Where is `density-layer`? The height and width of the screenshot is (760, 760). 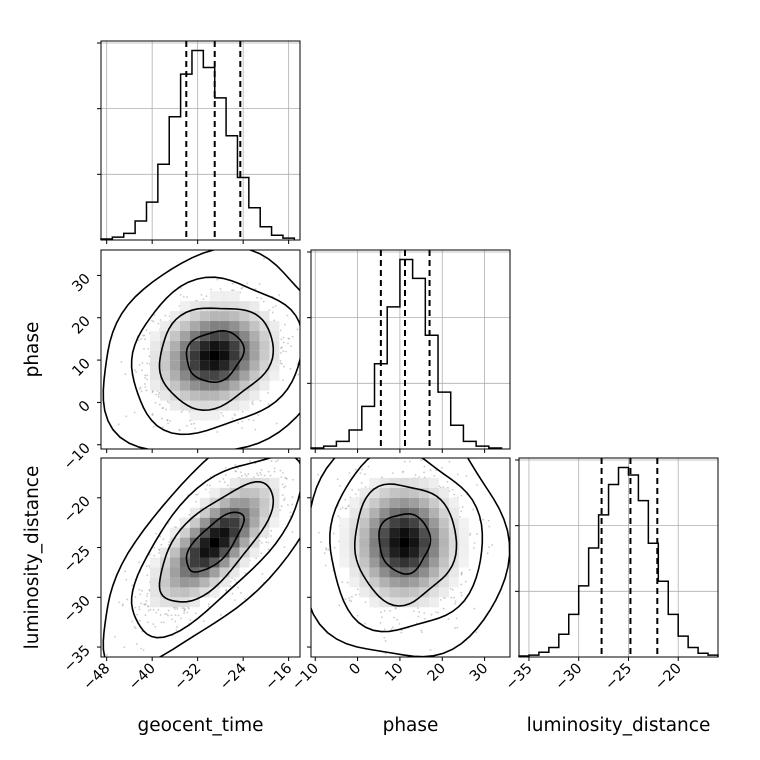
density-layer is located at coordinates (207, 557).